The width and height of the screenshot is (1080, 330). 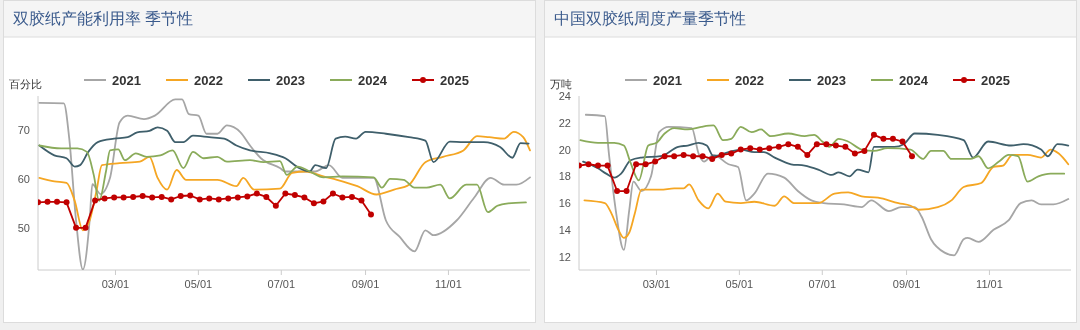 I want to click on y-axis-title: 百分比, so click(x=25, y=84).